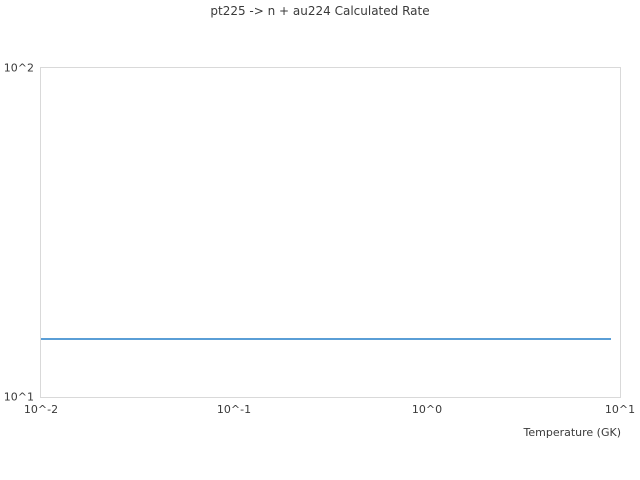  I want to click on y-tick-label: 10^1, so click(18, 397).